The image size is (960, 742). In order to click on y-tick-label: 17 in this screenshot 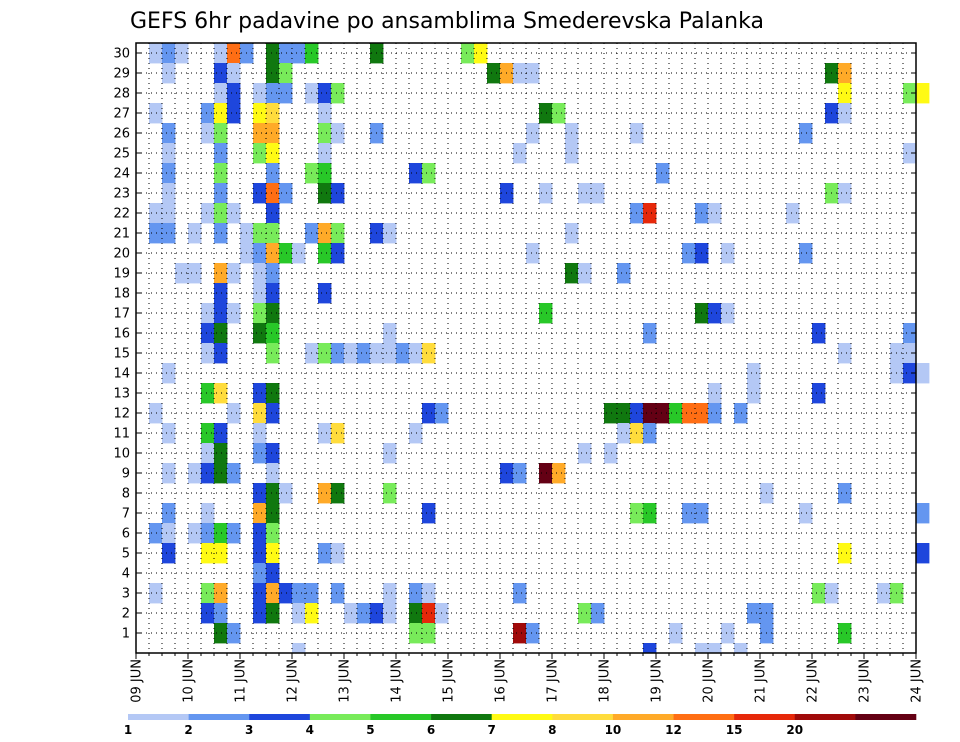, I will do `click(121, 314)`.